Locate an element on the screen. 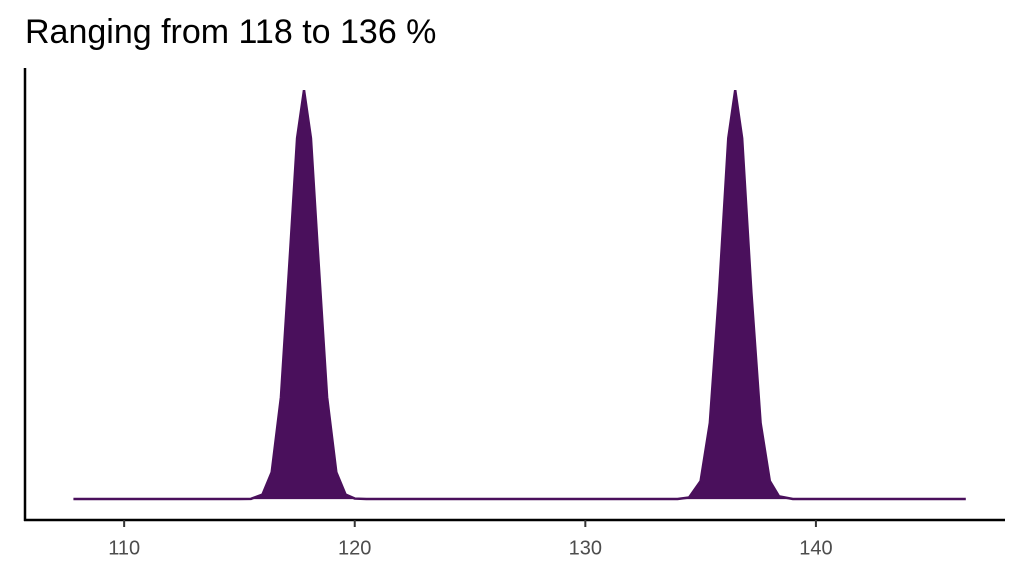 The image size is (1024, 576). x-tick-label: 130 is located at coordinates (585, 548).